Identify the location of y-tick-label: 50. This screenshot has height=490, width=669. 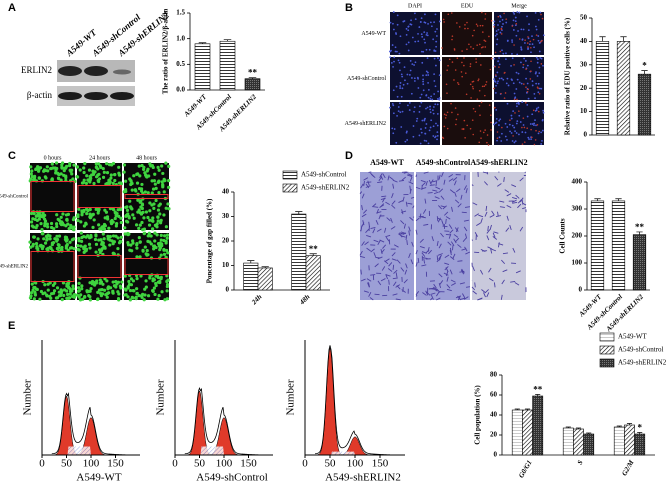
(584, 18).